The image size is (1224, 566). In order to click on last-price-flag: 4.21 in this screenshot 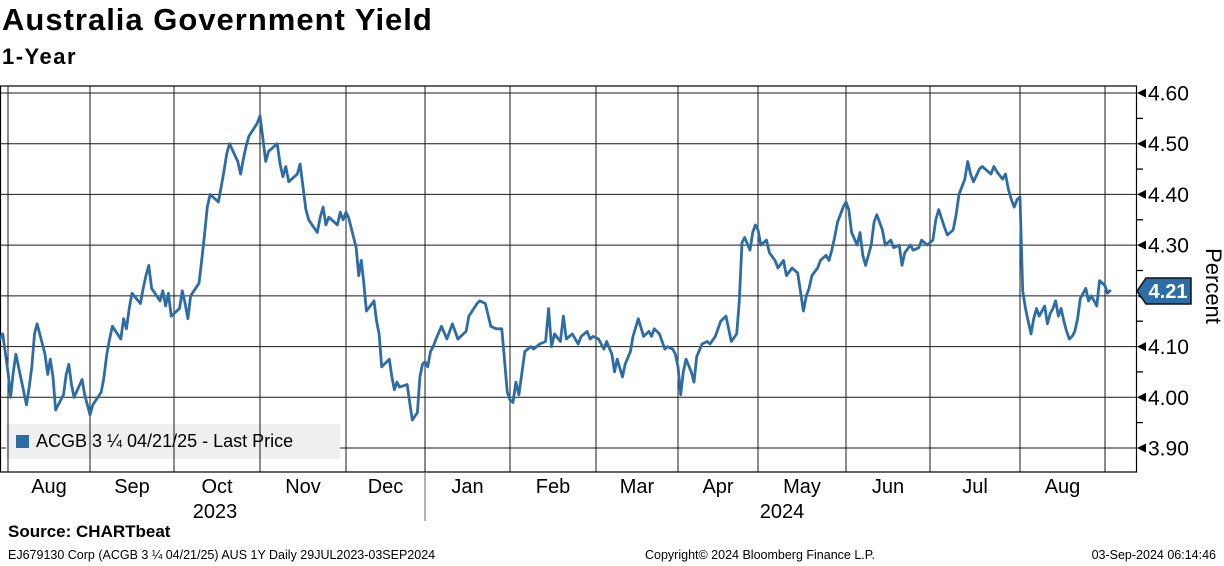, I will do `click(1164, 291)`.